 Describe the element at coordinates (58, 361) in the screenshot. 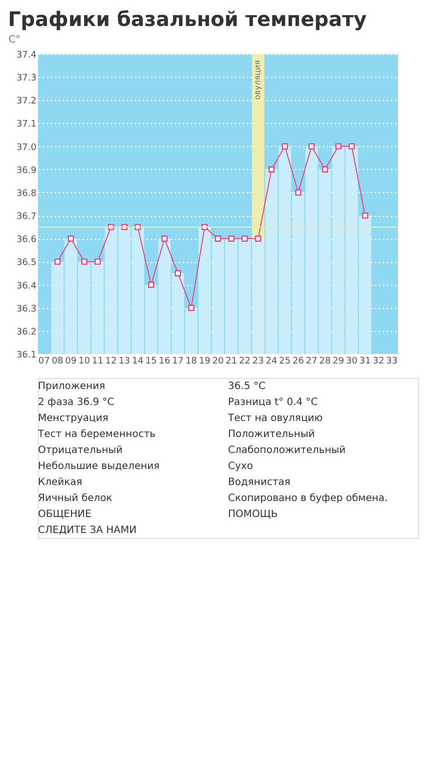

I see `x-tick-label: 08` at that location.